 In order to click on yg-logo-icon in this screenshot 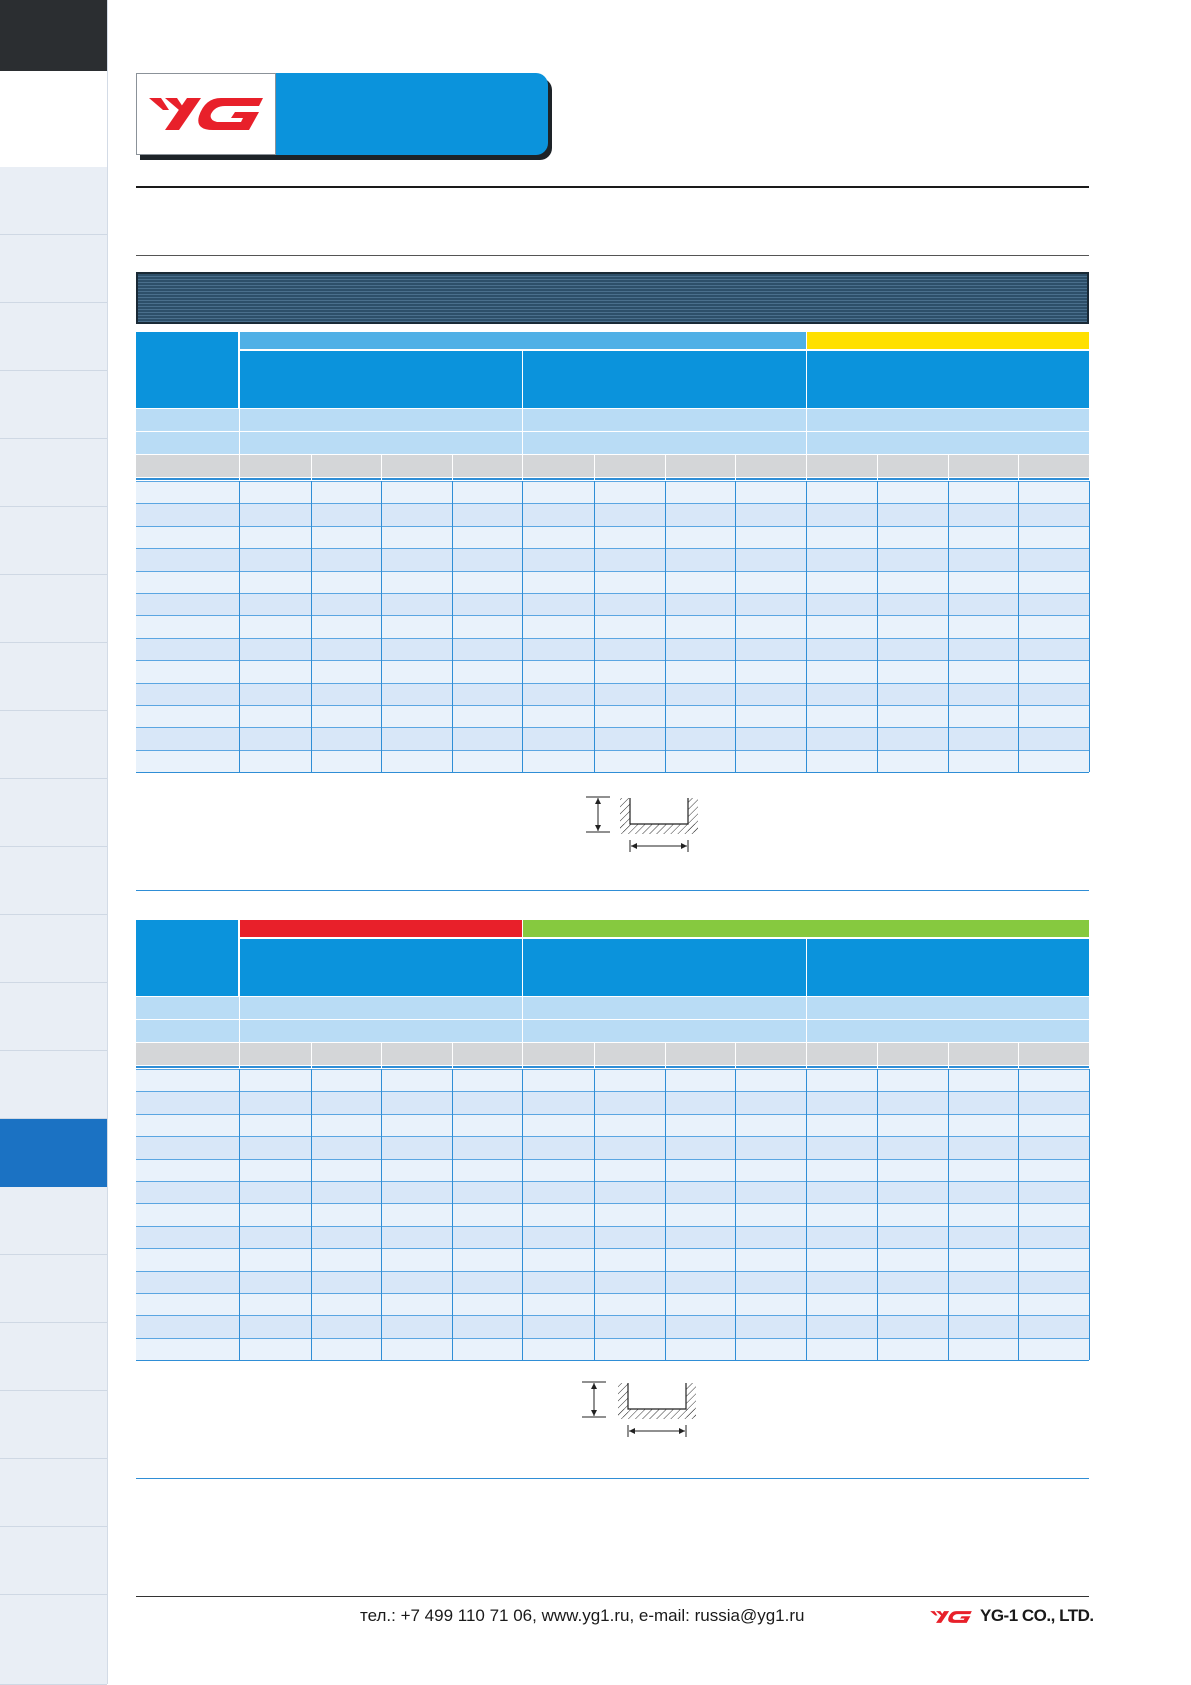, I will do `click(206, 114)`.